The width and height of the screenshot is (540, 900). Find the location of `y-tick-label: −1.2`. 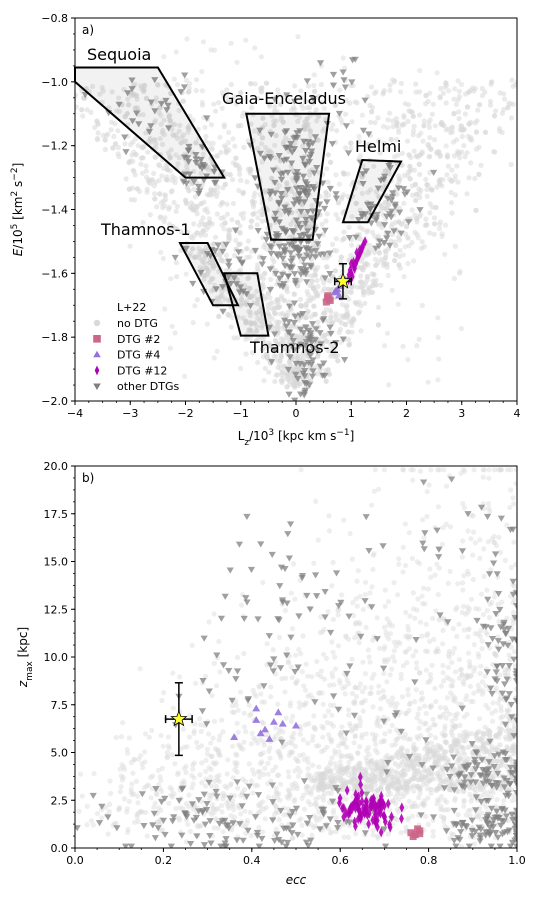

y-tick-label: −1.2 is located at coordinates (54, 146).